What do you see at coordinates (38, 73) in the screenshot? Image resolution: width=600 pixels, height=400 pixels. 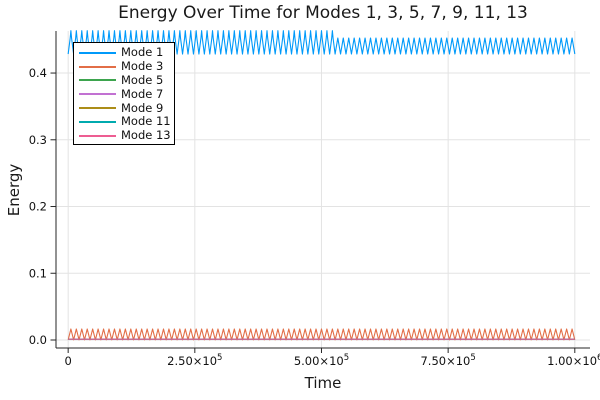 I see `y-tick-label: 0.4` at bounding box center [38, 73].